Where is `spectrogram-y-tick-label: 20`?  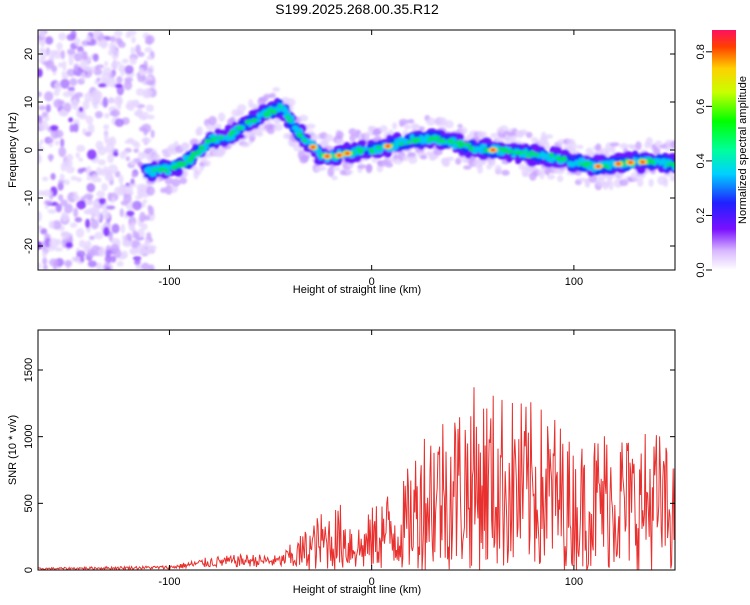
spectrogram-y-tick-label: 20 is located at coordinates (29, 54).